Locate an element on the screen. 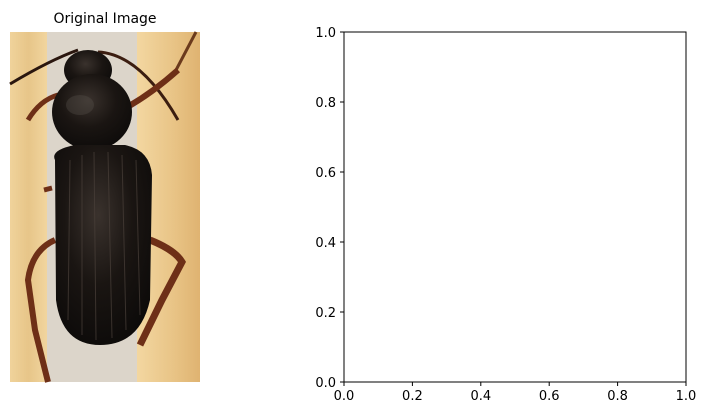 The width and height of the screenshot is (706, 416). x-tick-label: 0.8 is located at coordinates (617, 396).